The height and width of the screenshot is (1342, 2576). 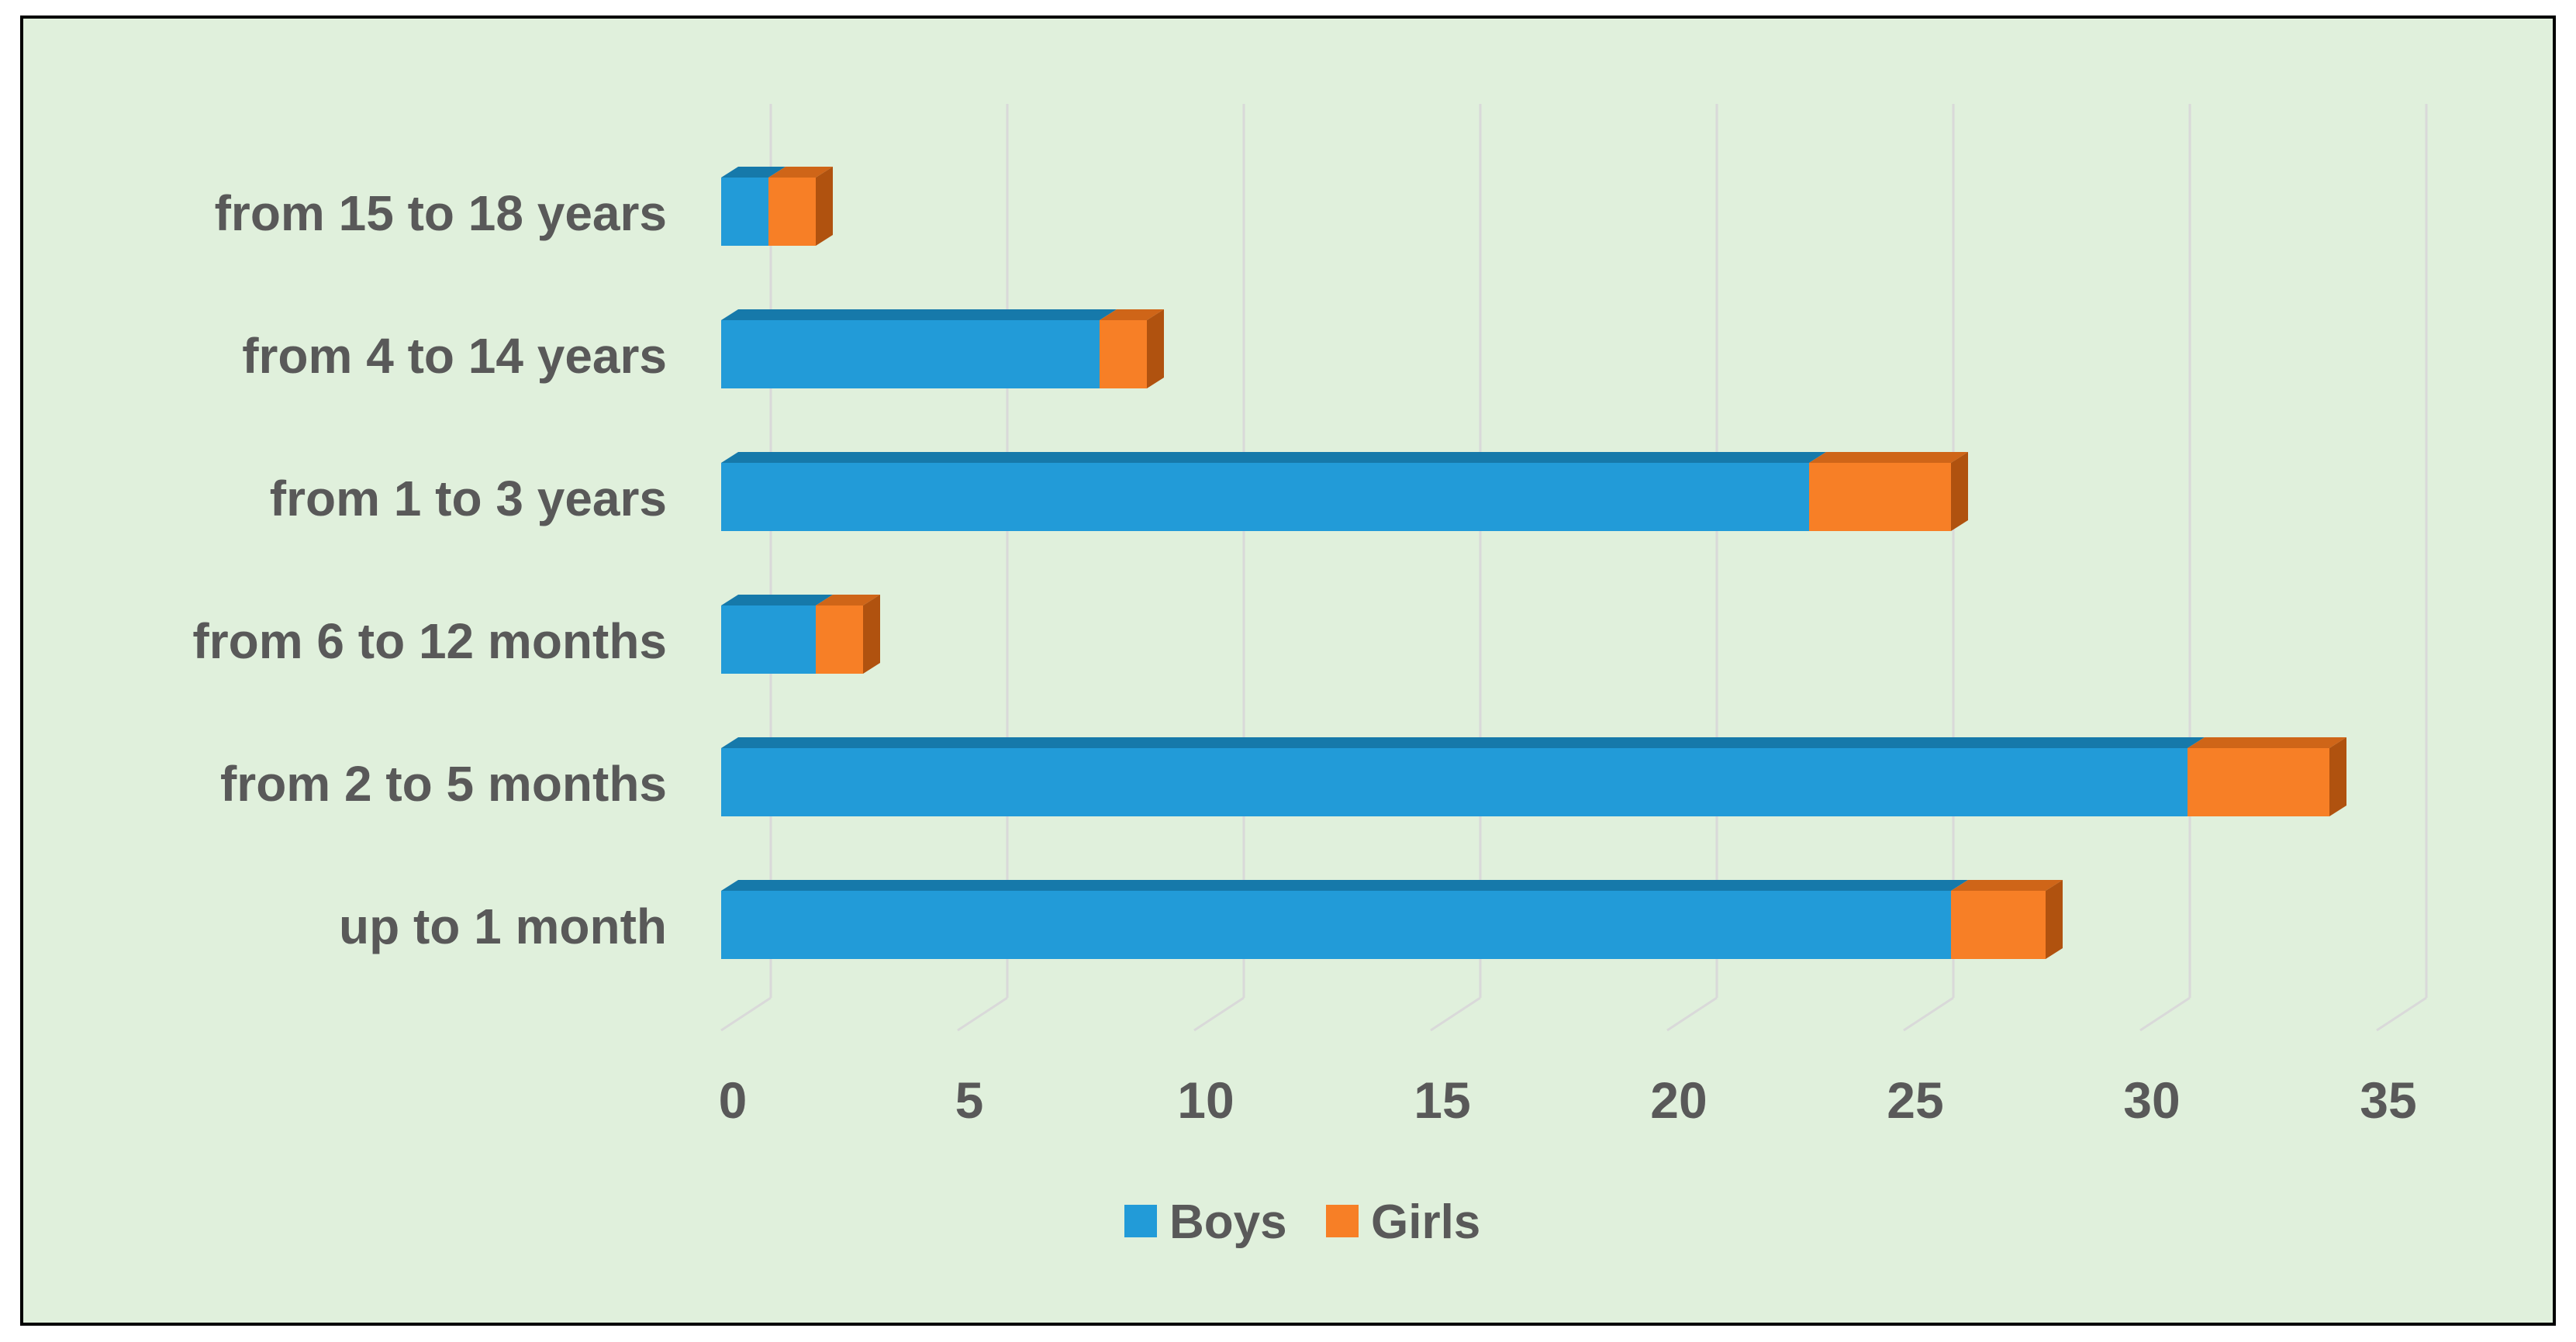 I want to click on legend-swatch-girls, so click(x=1342, y=1221).